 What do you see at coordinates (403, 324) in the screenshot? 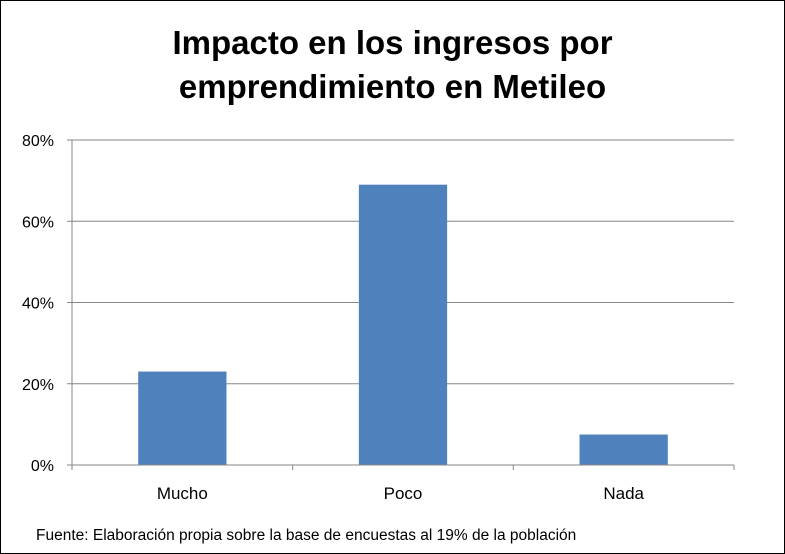
I see `bar-poco` at bounding box center [403, 324].